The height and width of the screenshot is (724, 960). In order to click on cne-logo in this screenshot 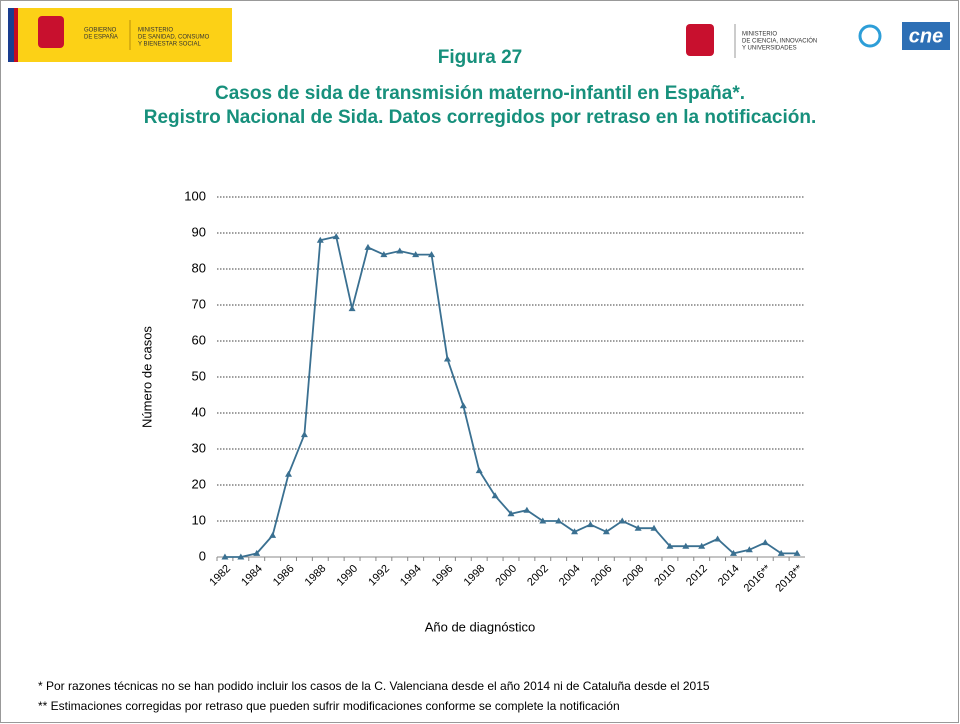, I will do `click(926, 36)`.